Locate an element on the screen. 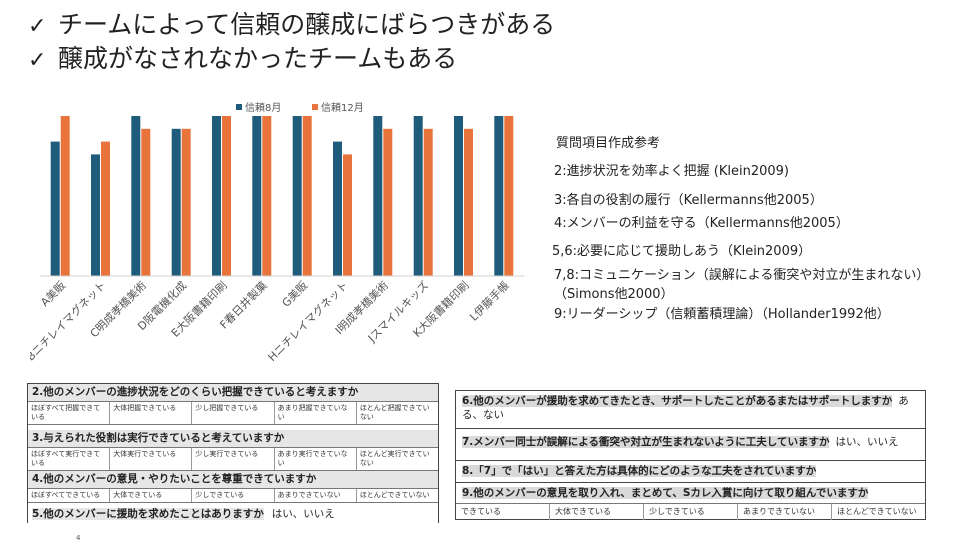  x-tick-label: Hニチレイマグネット is located at coordinates (308, 321).